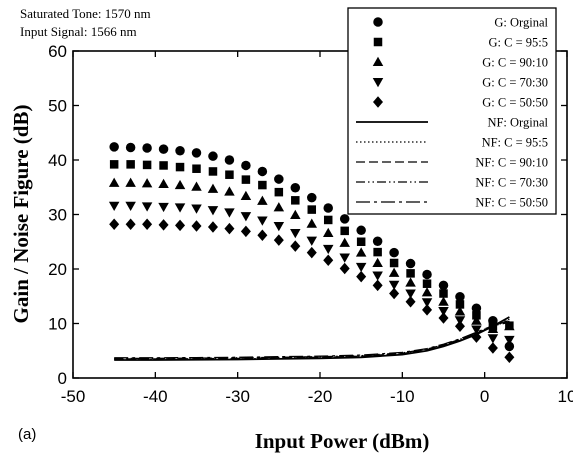 The image size is (573, 457). Describe the element at coordinates (511, 203) in the screenshot. I see `legend-label: NF: C = 50:50` at that location.